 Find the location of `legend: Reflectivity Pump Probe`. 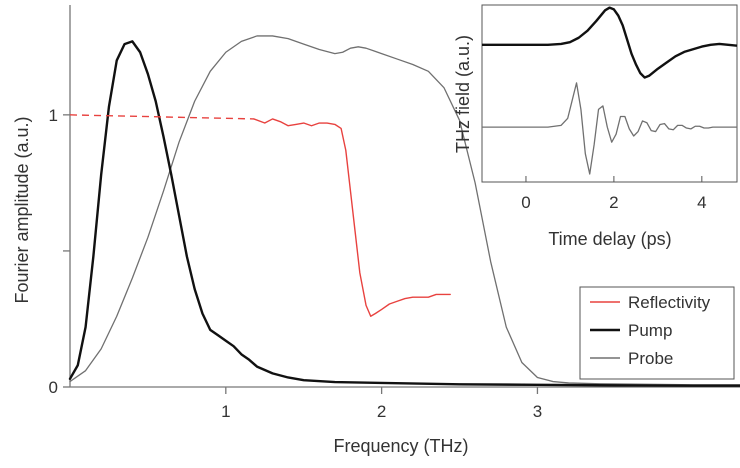

legend: Reflectivity Pump Probe is located at coordinates (657, 333).